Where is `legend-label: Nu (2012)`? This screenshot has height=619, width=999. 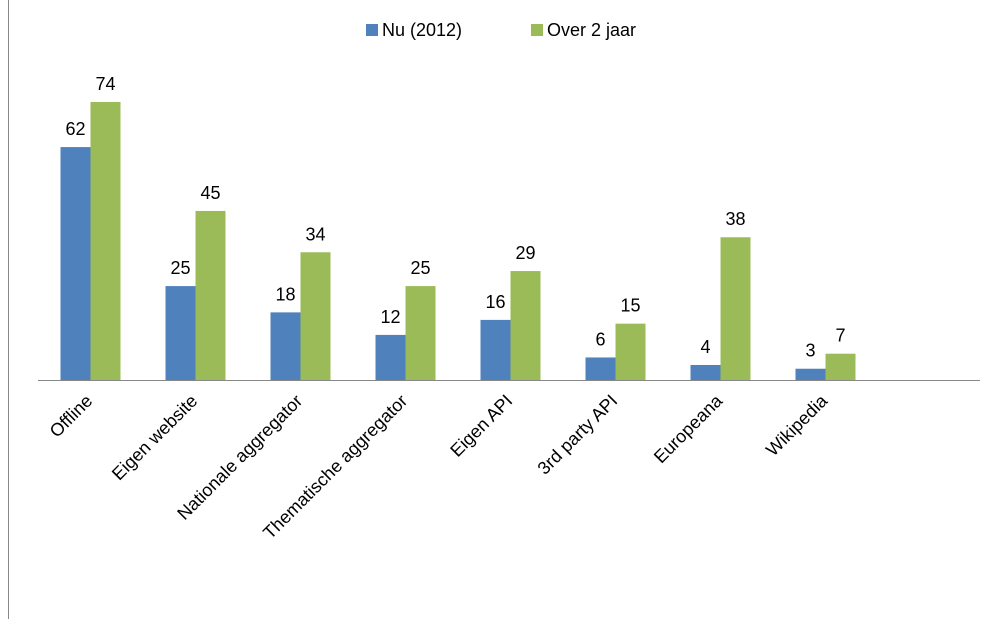
legend-label: Nu (2012) is located at coordinates (422, 30).